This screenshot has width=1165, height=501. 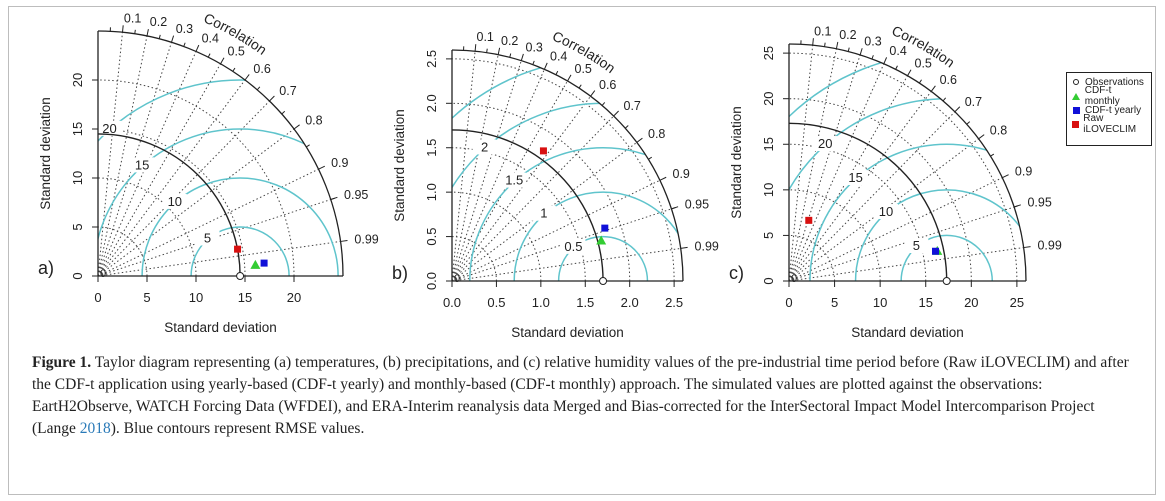 I want to click on y-tick-label: 10, so click(x=77, y=178).